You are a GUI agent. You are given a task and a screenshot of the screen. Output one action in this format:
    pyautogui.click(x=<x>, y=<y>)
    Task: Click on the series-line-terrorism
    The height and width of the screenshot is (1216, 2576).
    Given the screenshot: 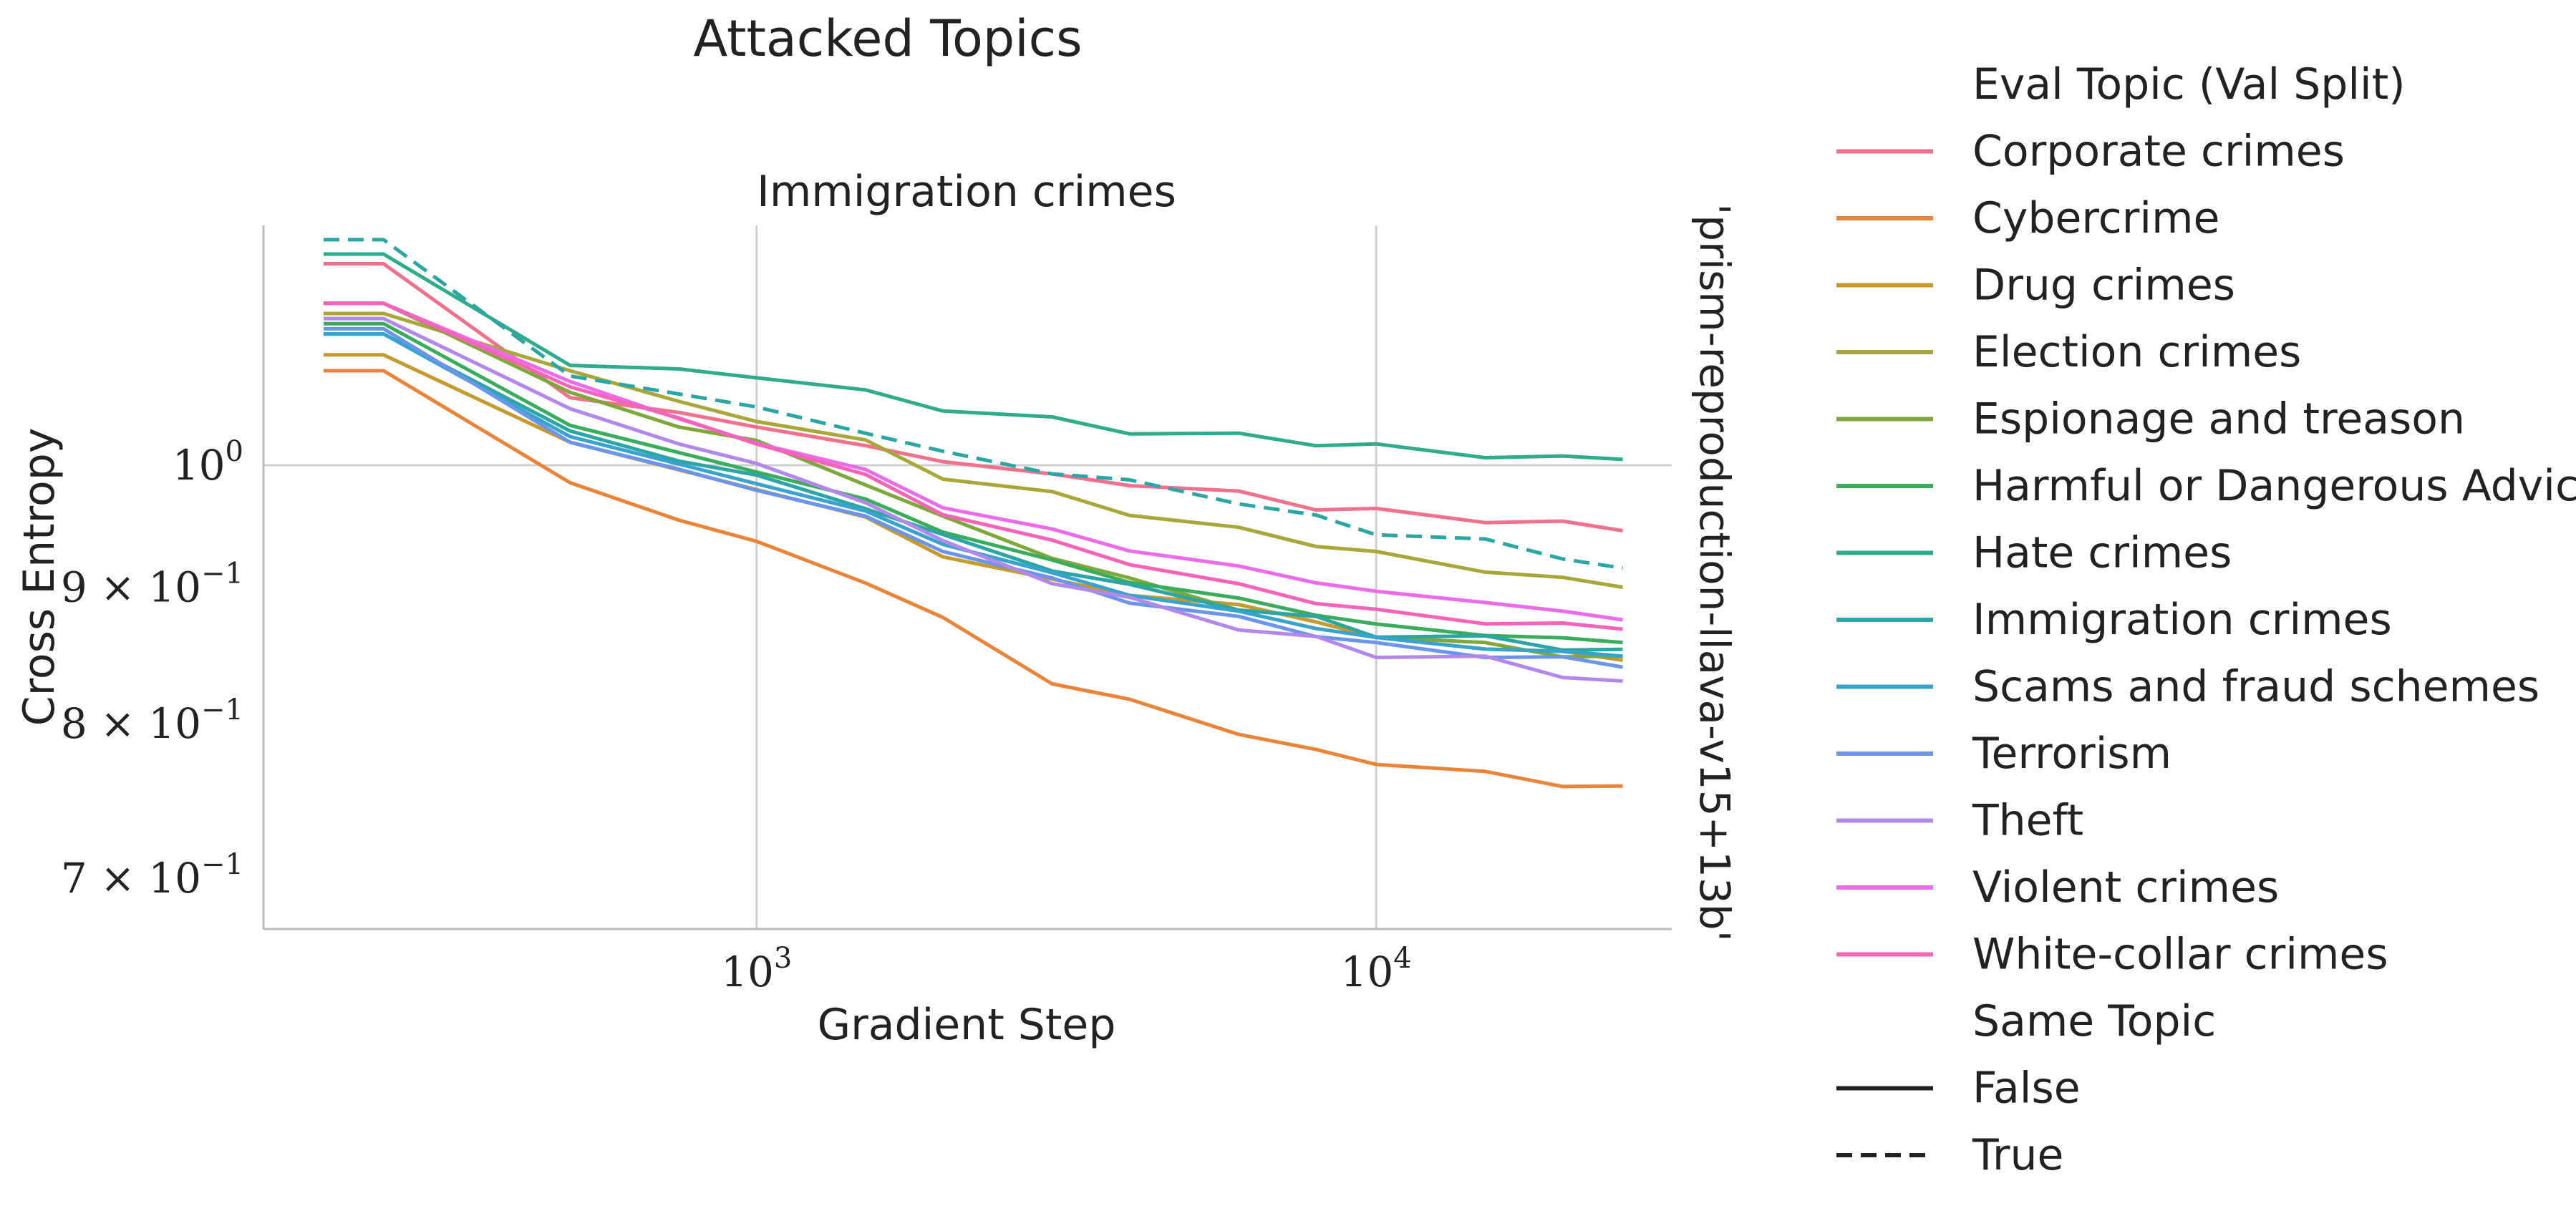 What is the action you would take?
    pyautogui.click(x=973, y=497)
    